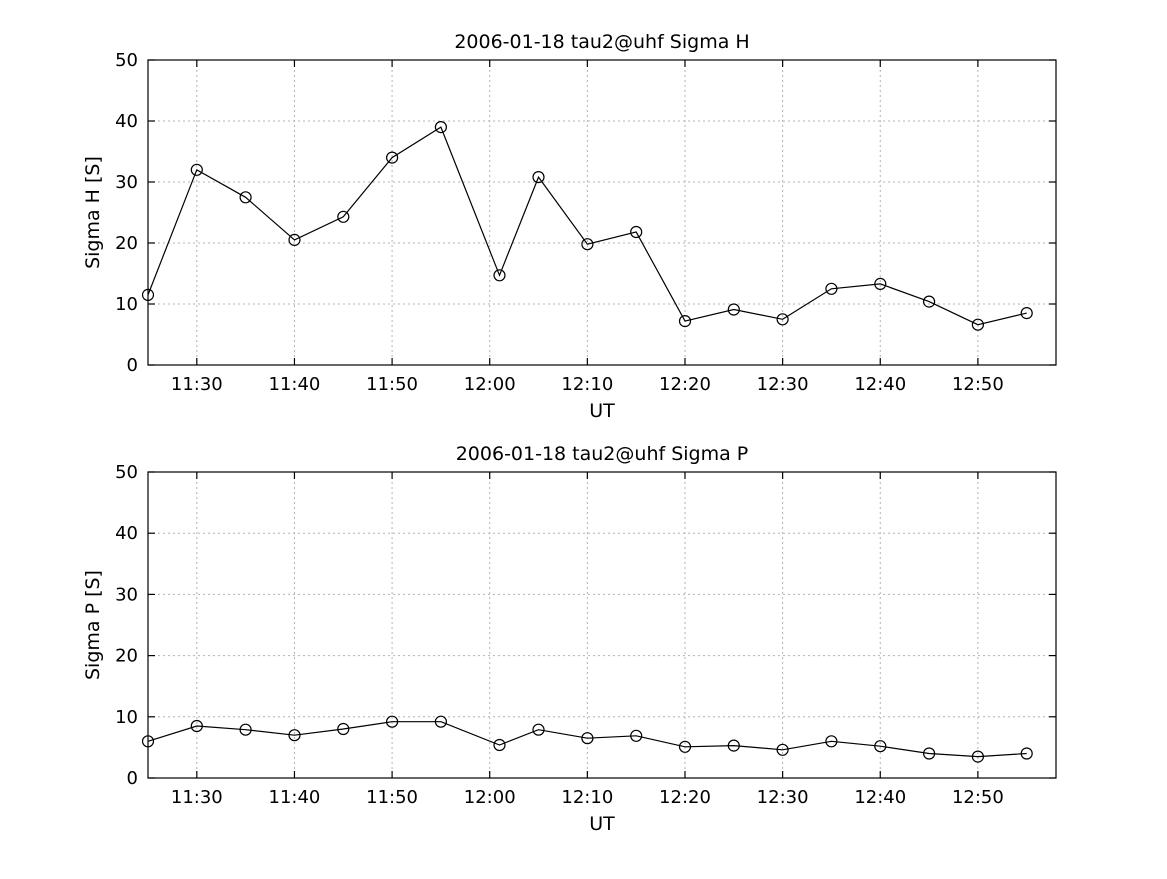  Describe the element at coordinates (601, 42) in the screenshot. I see `chart-title: 2006-01-18 tau2@uhf Sigma H` at that location.